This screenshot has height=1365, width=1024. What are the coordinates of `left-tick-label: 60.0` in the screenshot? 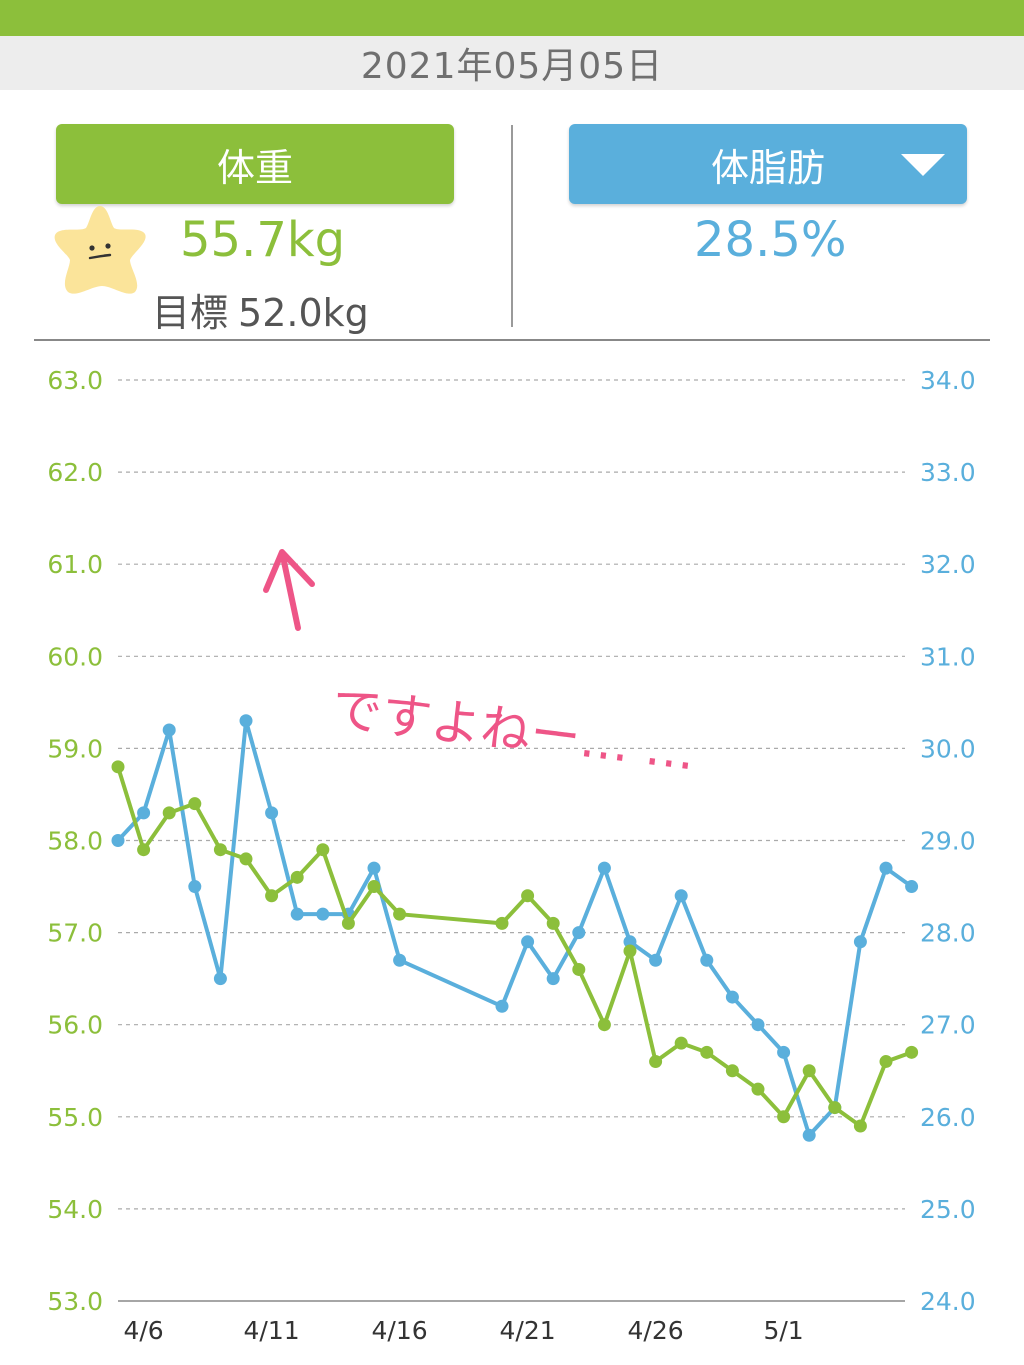 It's located at (75, 656).